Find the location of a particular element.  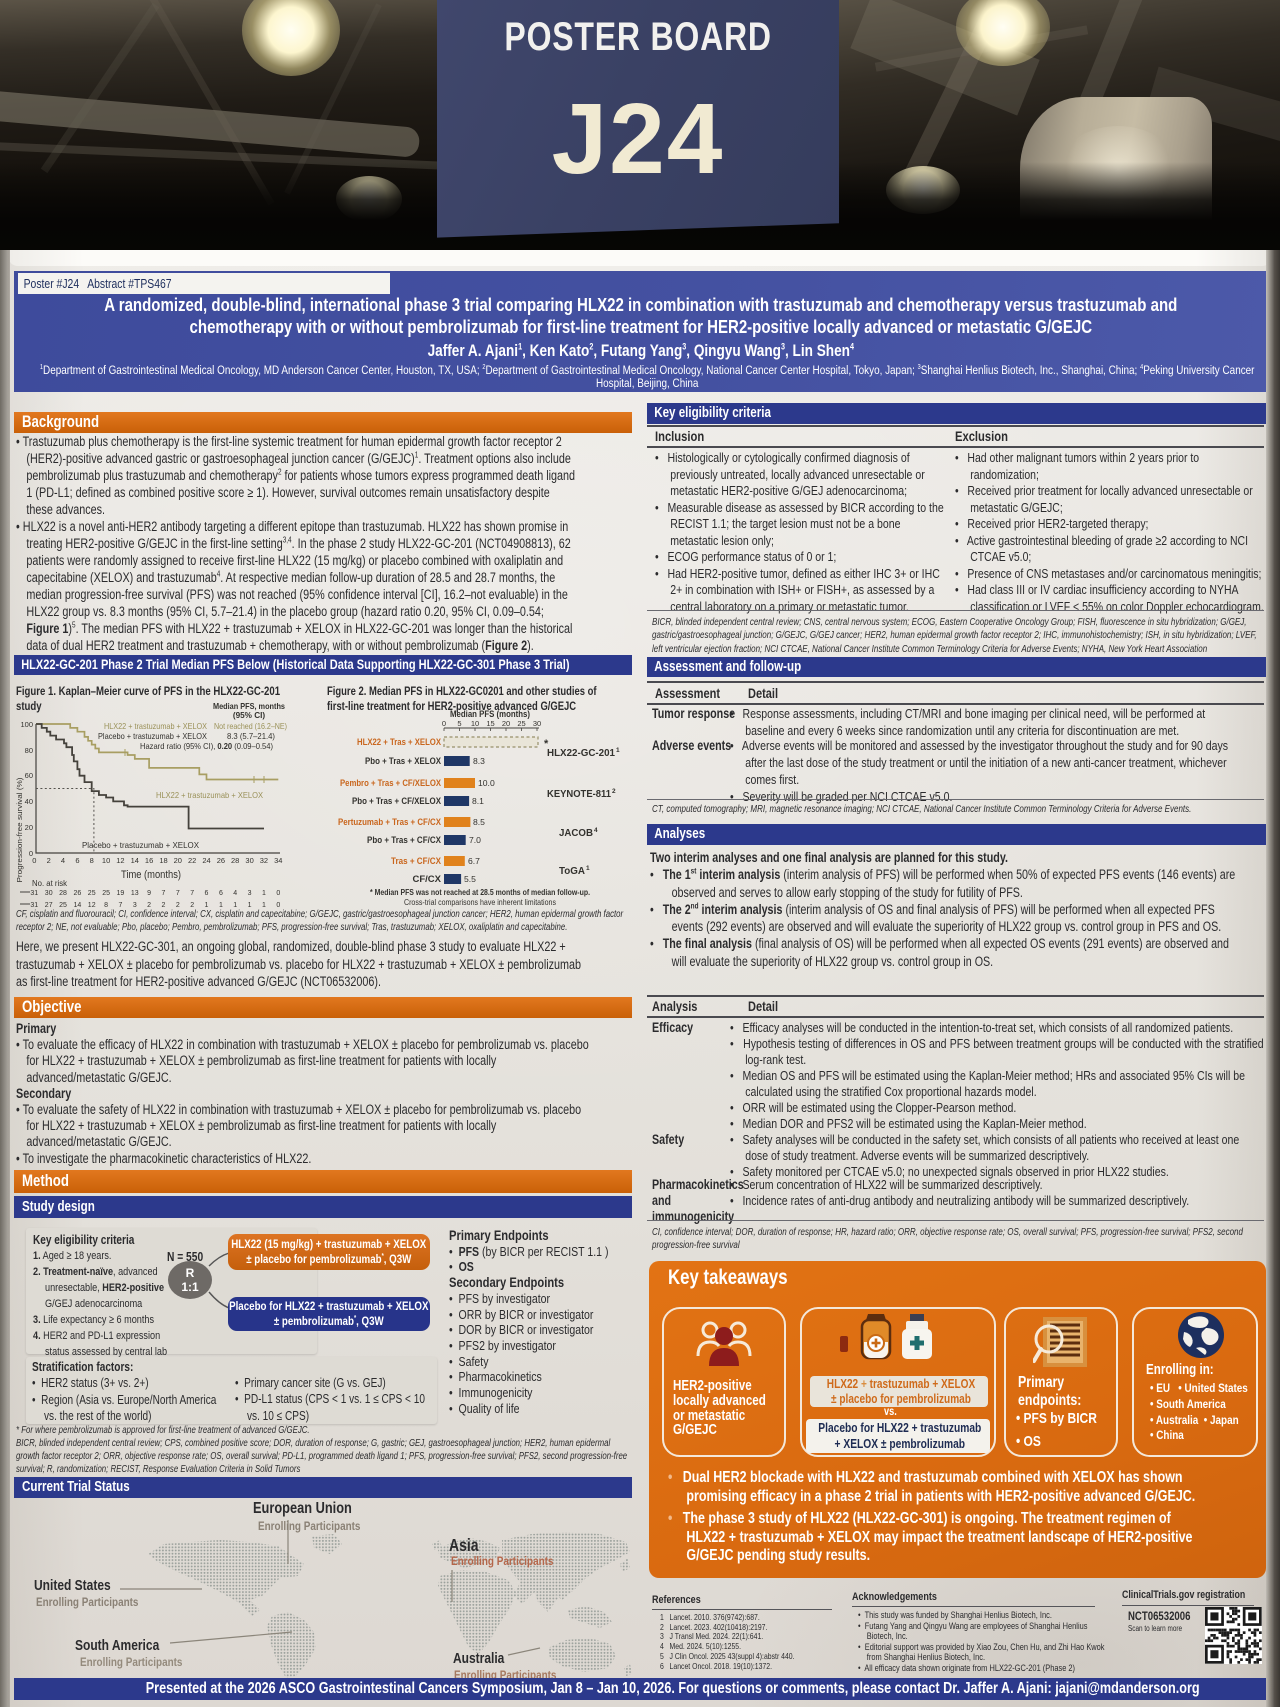

svg-text: ToGA is located at coordinates (572, 871).